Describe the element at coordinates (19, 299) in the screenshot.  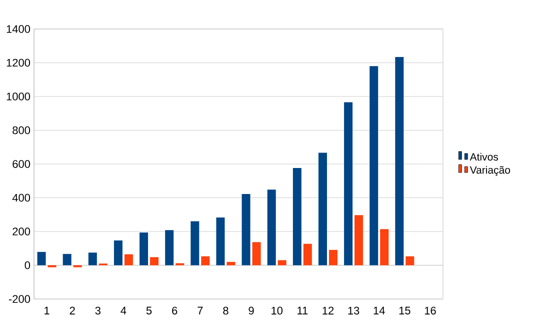
I see `y-tick-label: -200` at that location.